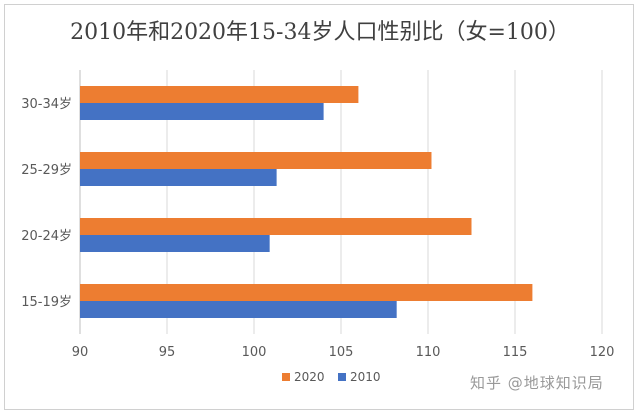 The width and height of the screenshot is (640, 414). What do you see at coordinates (320, 32) in the screenshot?
I see `chart-title: 2010年和2020年15-34岁人口性别比（女=100）` at bounding box center [320, 32].